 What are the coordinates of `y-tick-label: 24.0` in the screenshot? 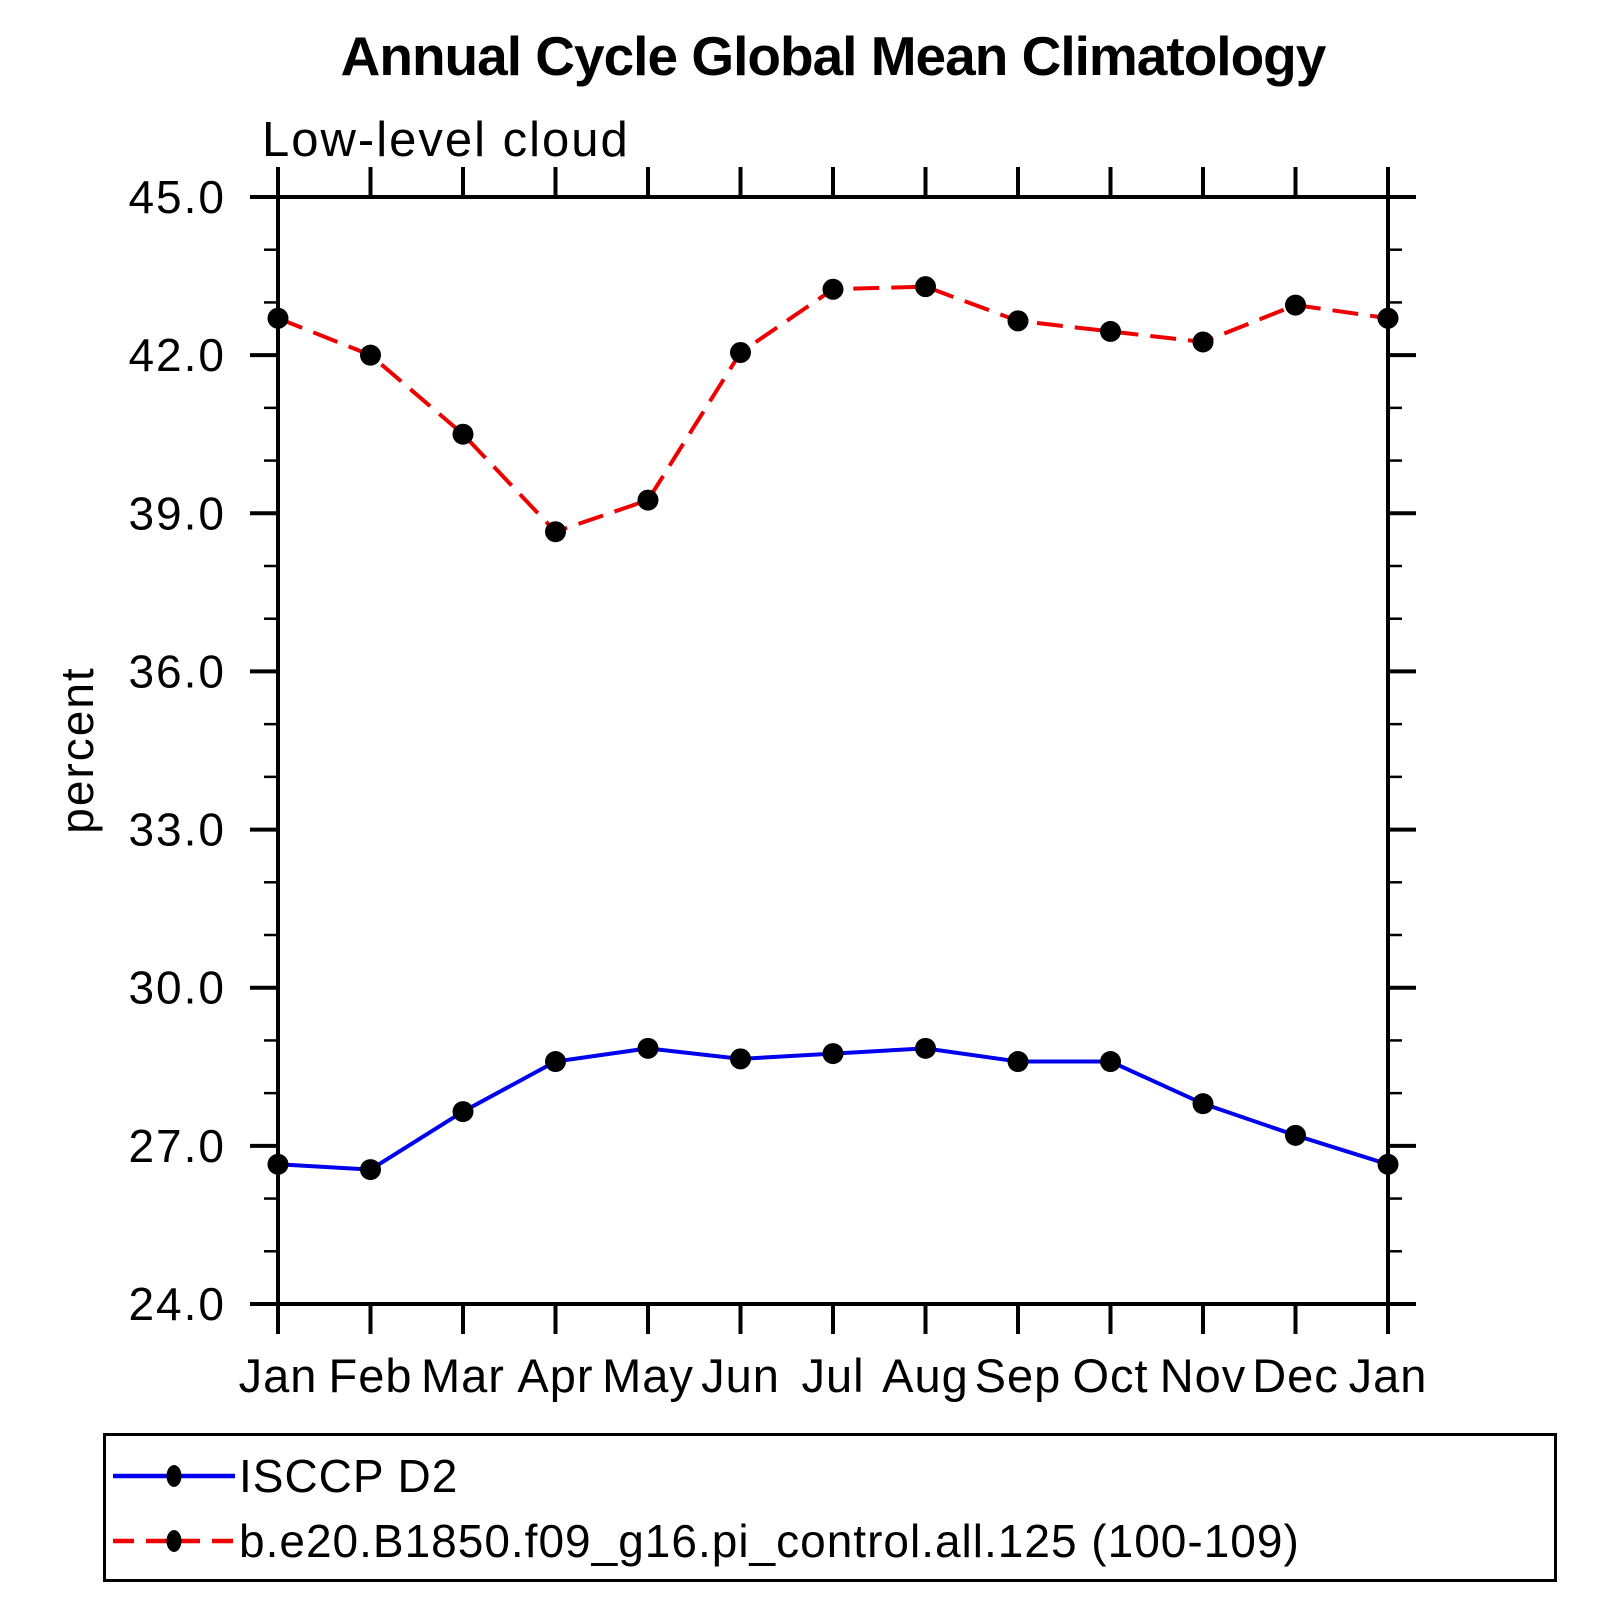 It's located at (177, 1304).